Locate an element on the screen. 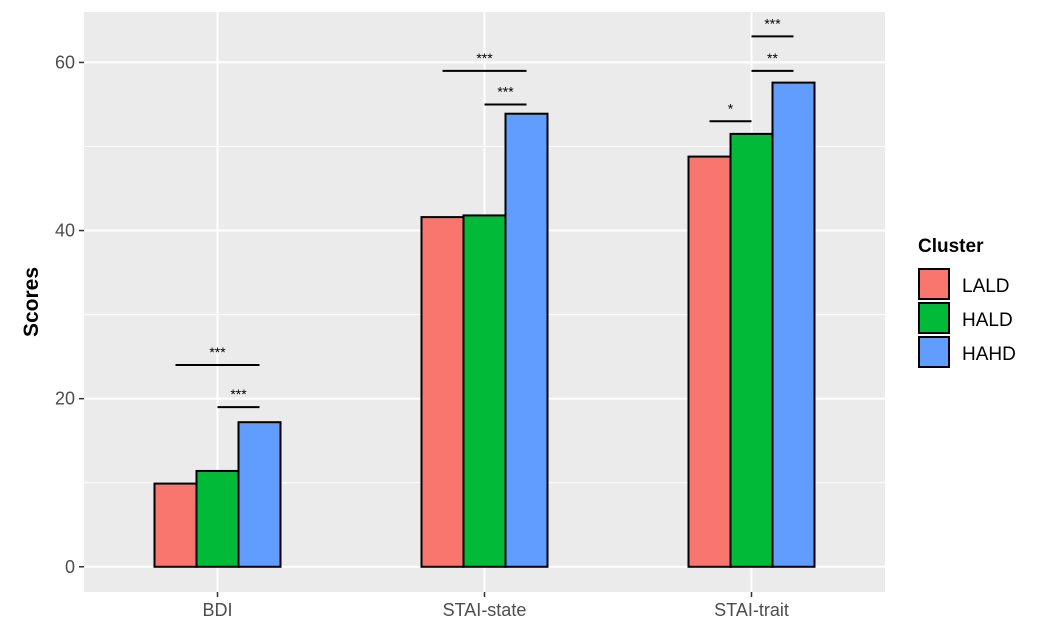 This screenshot has width=1043, height=626. legend-key-hahd is located at coordinates (934, 352).